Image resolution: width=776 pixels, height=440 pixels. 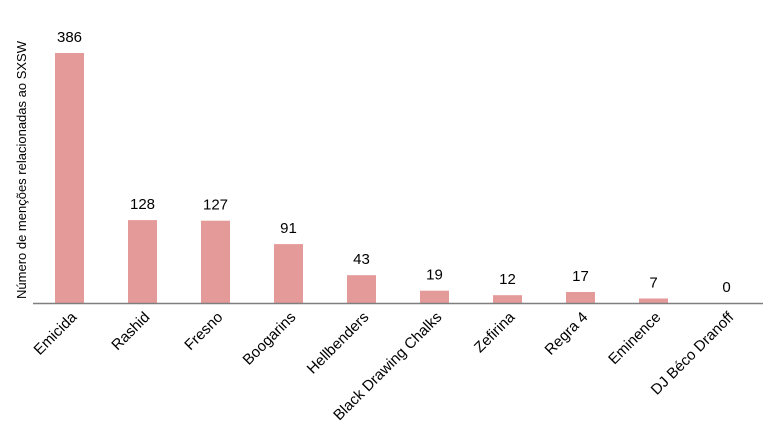 I want to click on y-axis-label: Número de menções relacionadas ao SXSW, so click(x=21, y=169).